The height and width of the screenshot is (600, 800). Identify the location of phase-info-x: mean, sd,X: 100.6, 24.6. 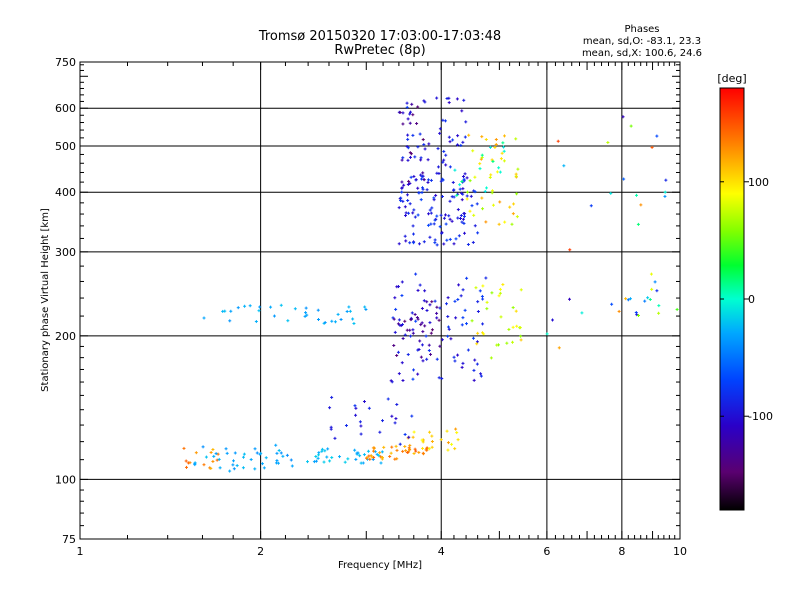
(642, 53).